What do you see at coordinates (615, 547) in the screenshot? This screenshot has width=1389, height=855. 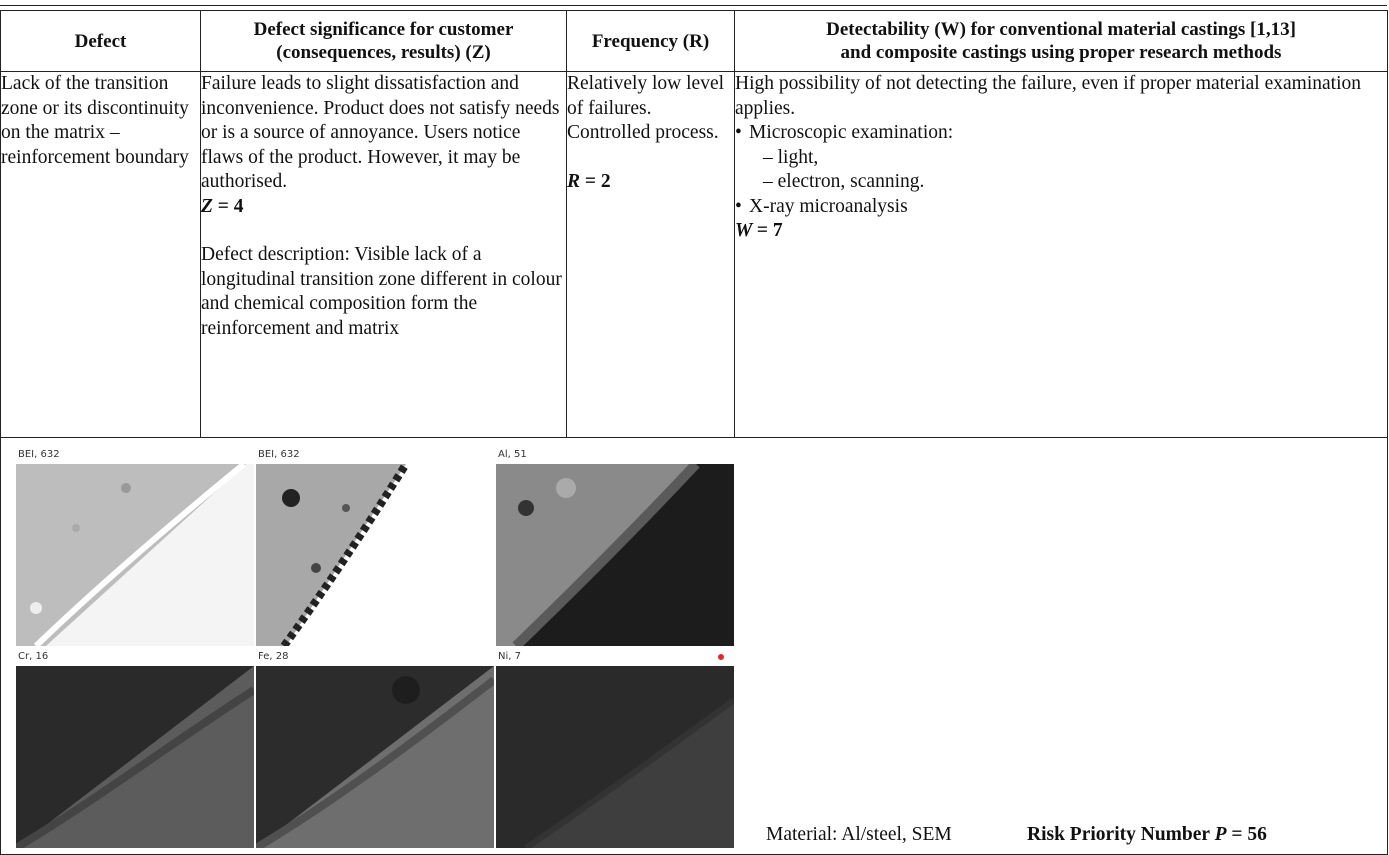 I see `sem-image-al: Al, 51` at bounding box center [615, 547].